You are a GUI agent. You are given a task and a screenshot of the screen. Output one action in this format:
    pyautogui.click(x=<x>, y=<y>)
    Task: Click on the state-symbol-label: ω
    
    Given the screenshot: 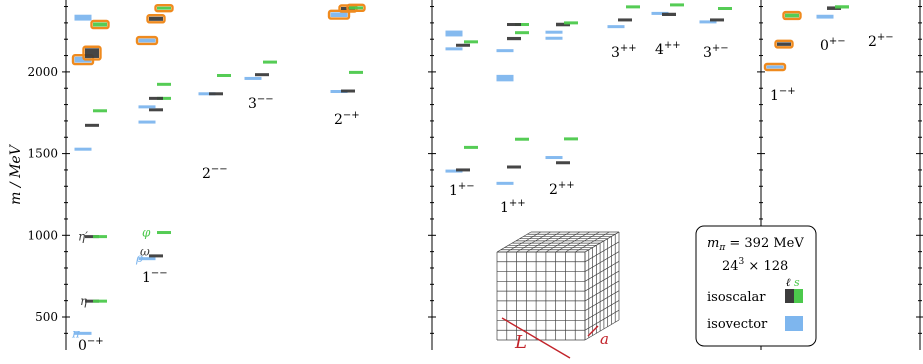 What is the action you would take?
    pyautogui.click(x=145, y=252)
    